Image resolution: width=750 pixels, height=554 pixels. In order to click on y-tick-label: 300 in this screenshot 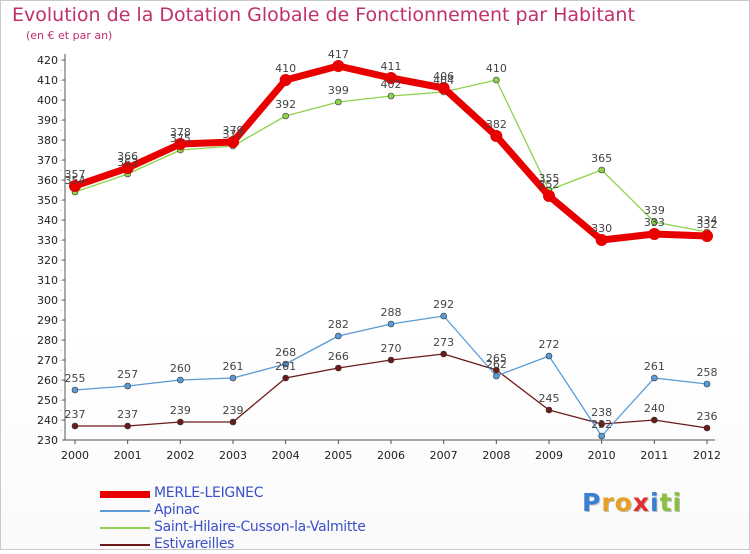, I will do `click(47, 300)`.